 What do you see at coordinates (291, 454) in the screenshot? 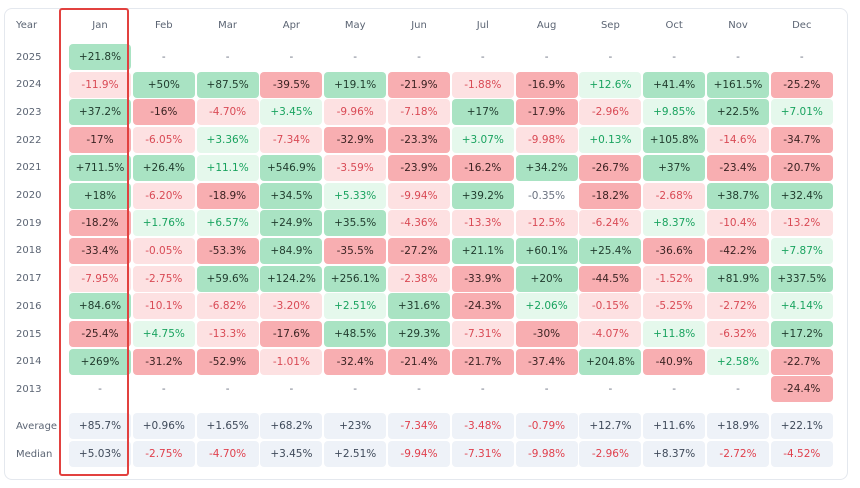
I see `stat-cell: +3.45%` at bounding box center [291, 454].